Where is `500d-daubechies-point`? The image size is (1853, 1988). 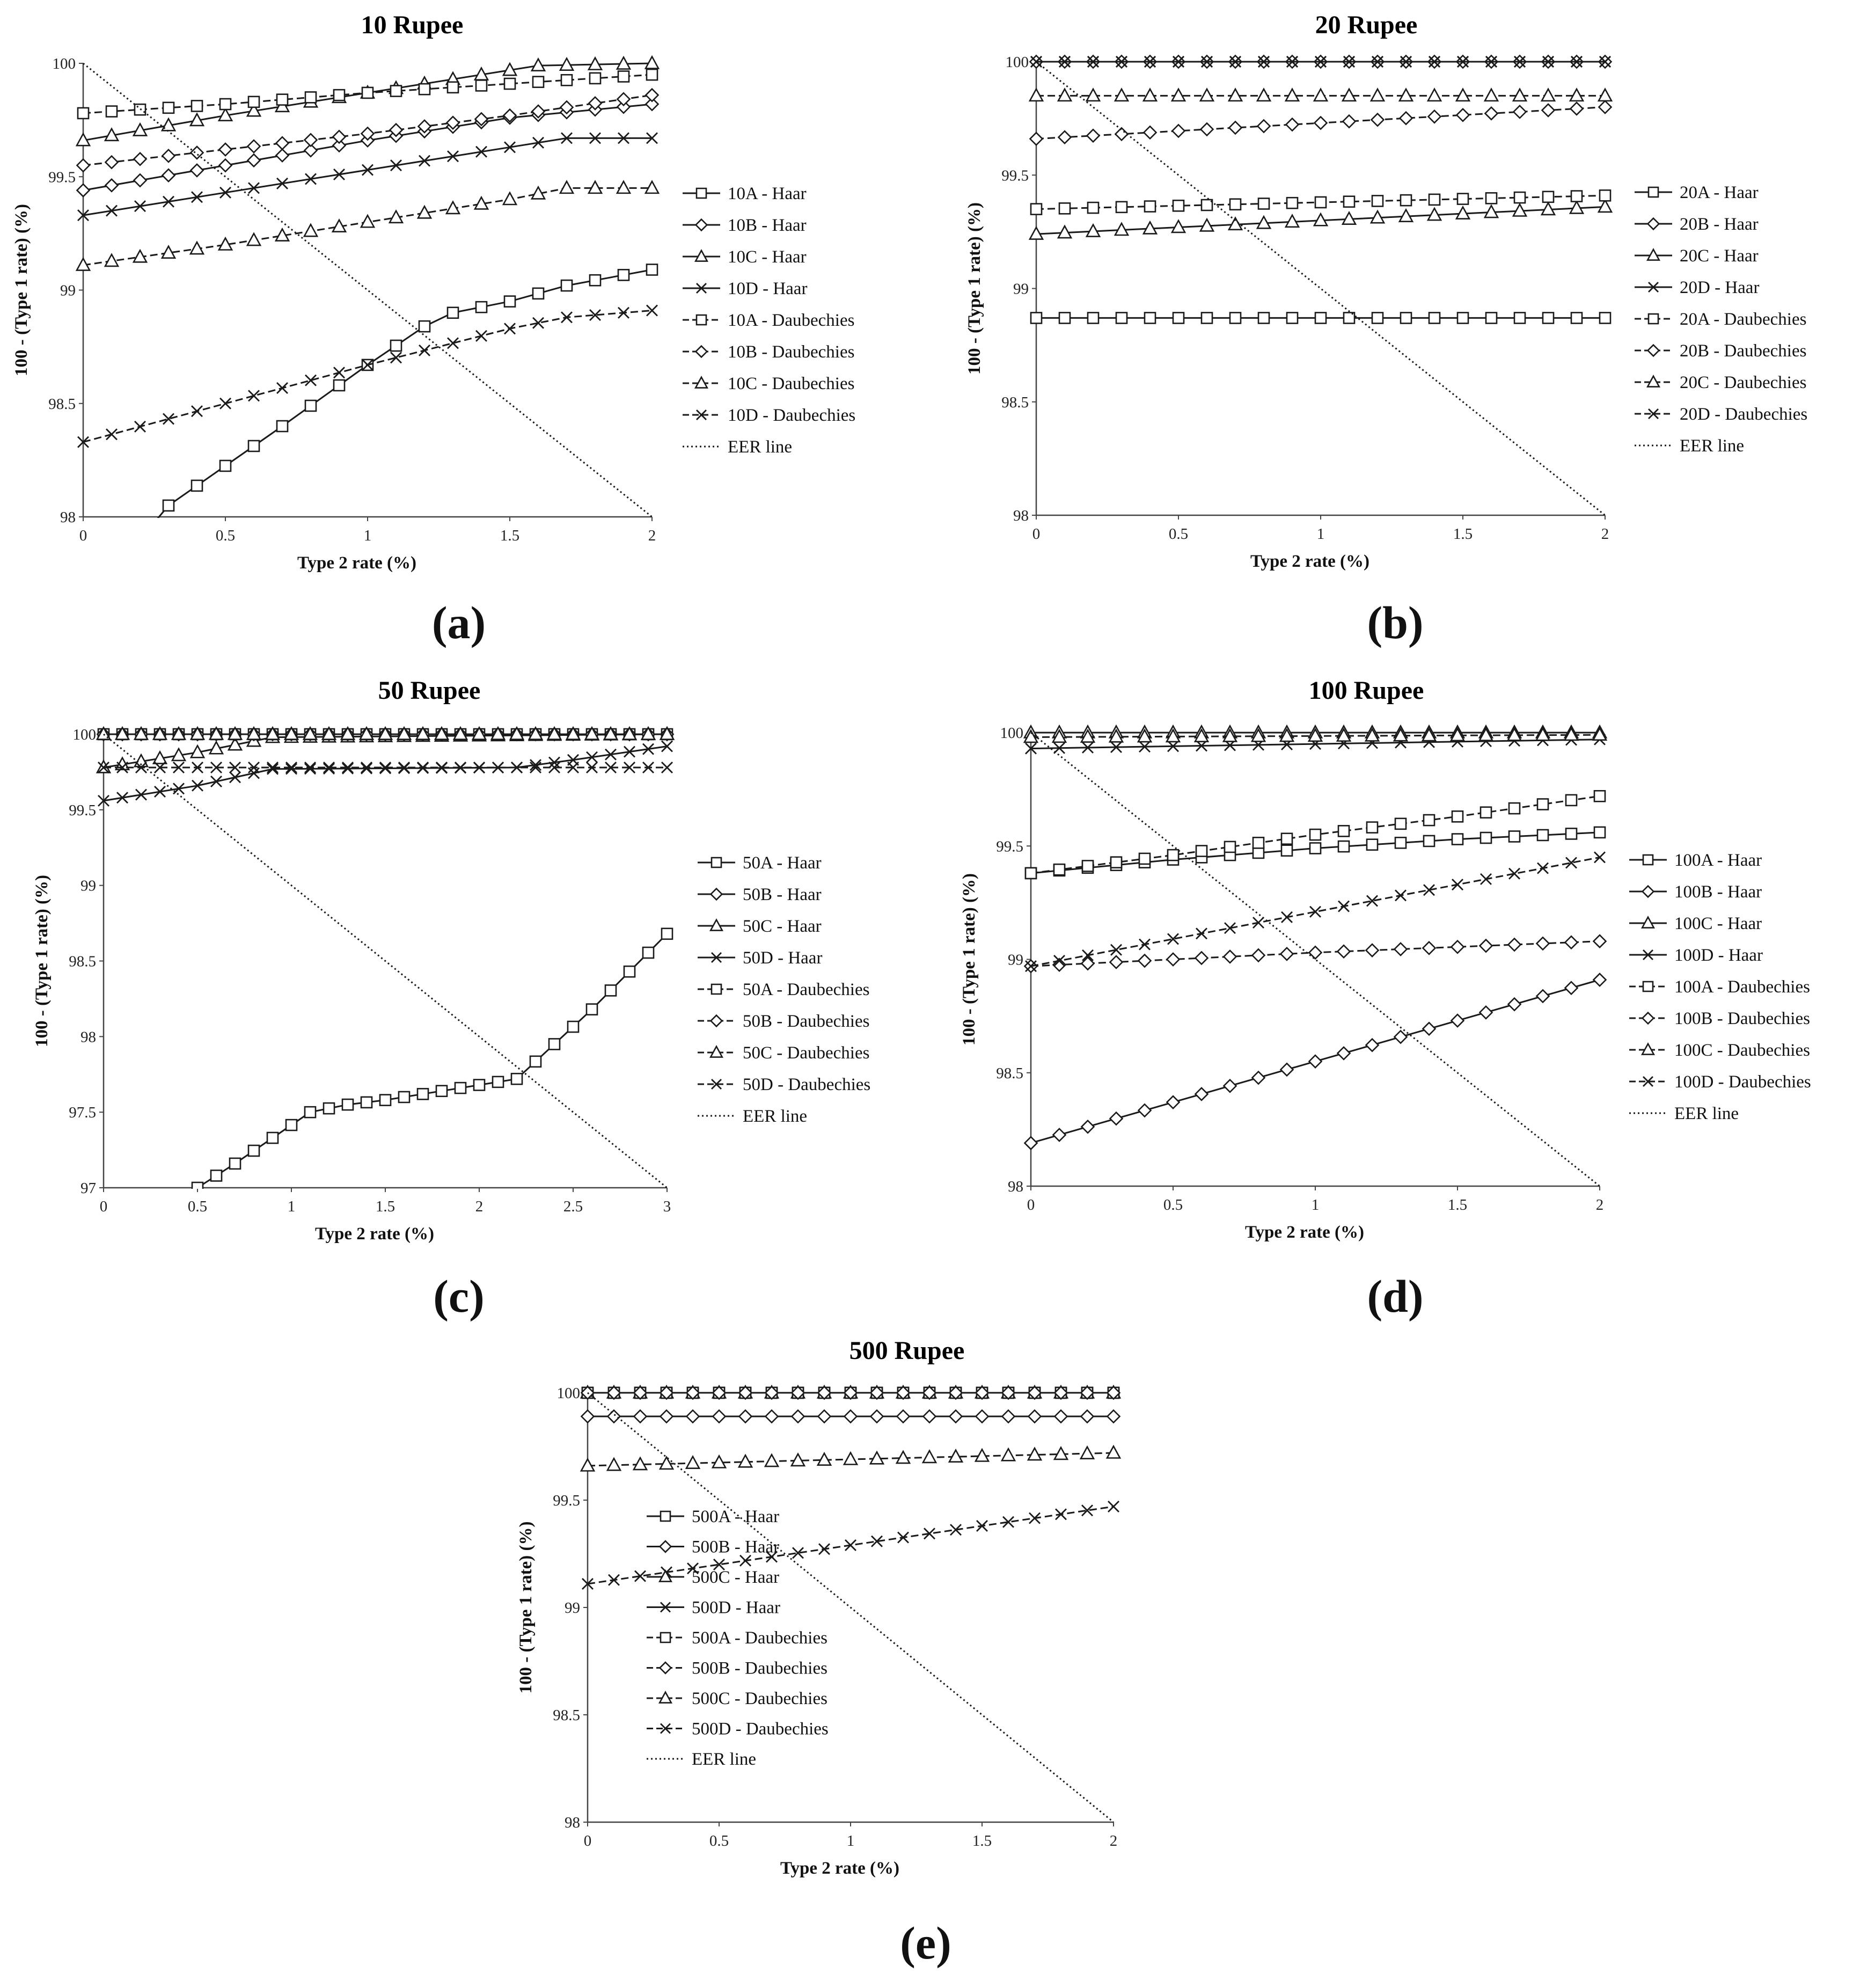 500d-daubechies-point is located at coordinates (877, 1541).